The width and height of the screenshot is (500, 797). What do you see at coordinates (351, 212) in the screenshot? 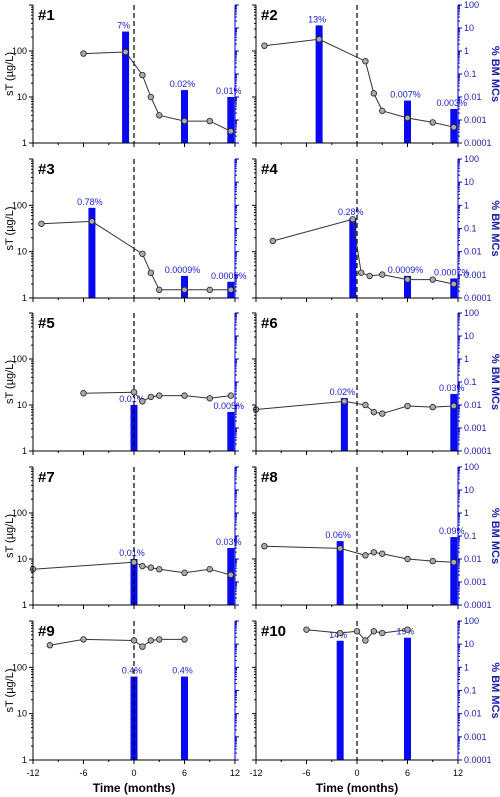
I see `bar-label-p4-1: 0.28%` at bounding box center [351, 212].